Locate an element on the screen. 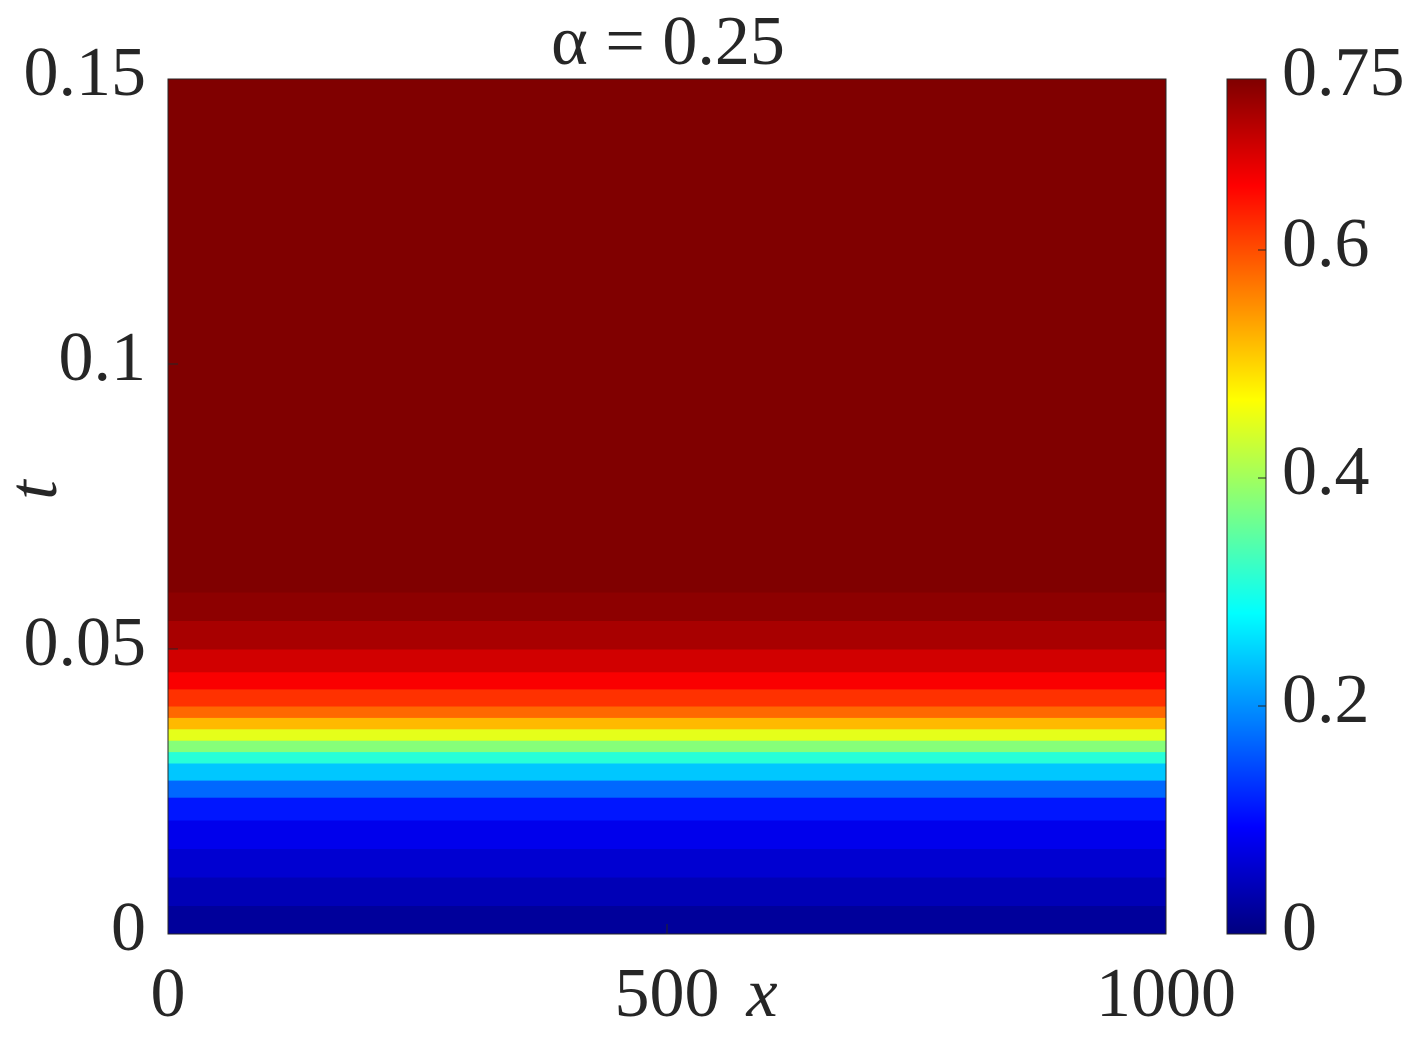 This screenshot has width=1428, height=1050. colorbar-tick-label: 0.6 is located at coordinates (1326, 243).